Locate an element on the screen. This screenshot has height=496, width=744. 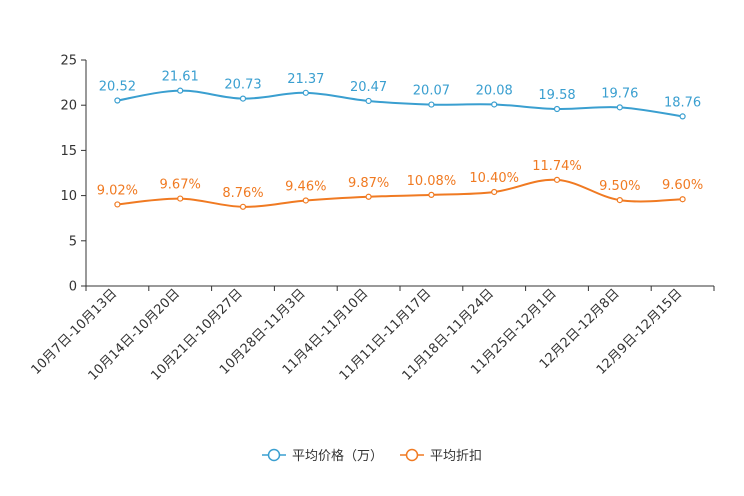
data-label: 20.08 is located at coordinates (494, 90).